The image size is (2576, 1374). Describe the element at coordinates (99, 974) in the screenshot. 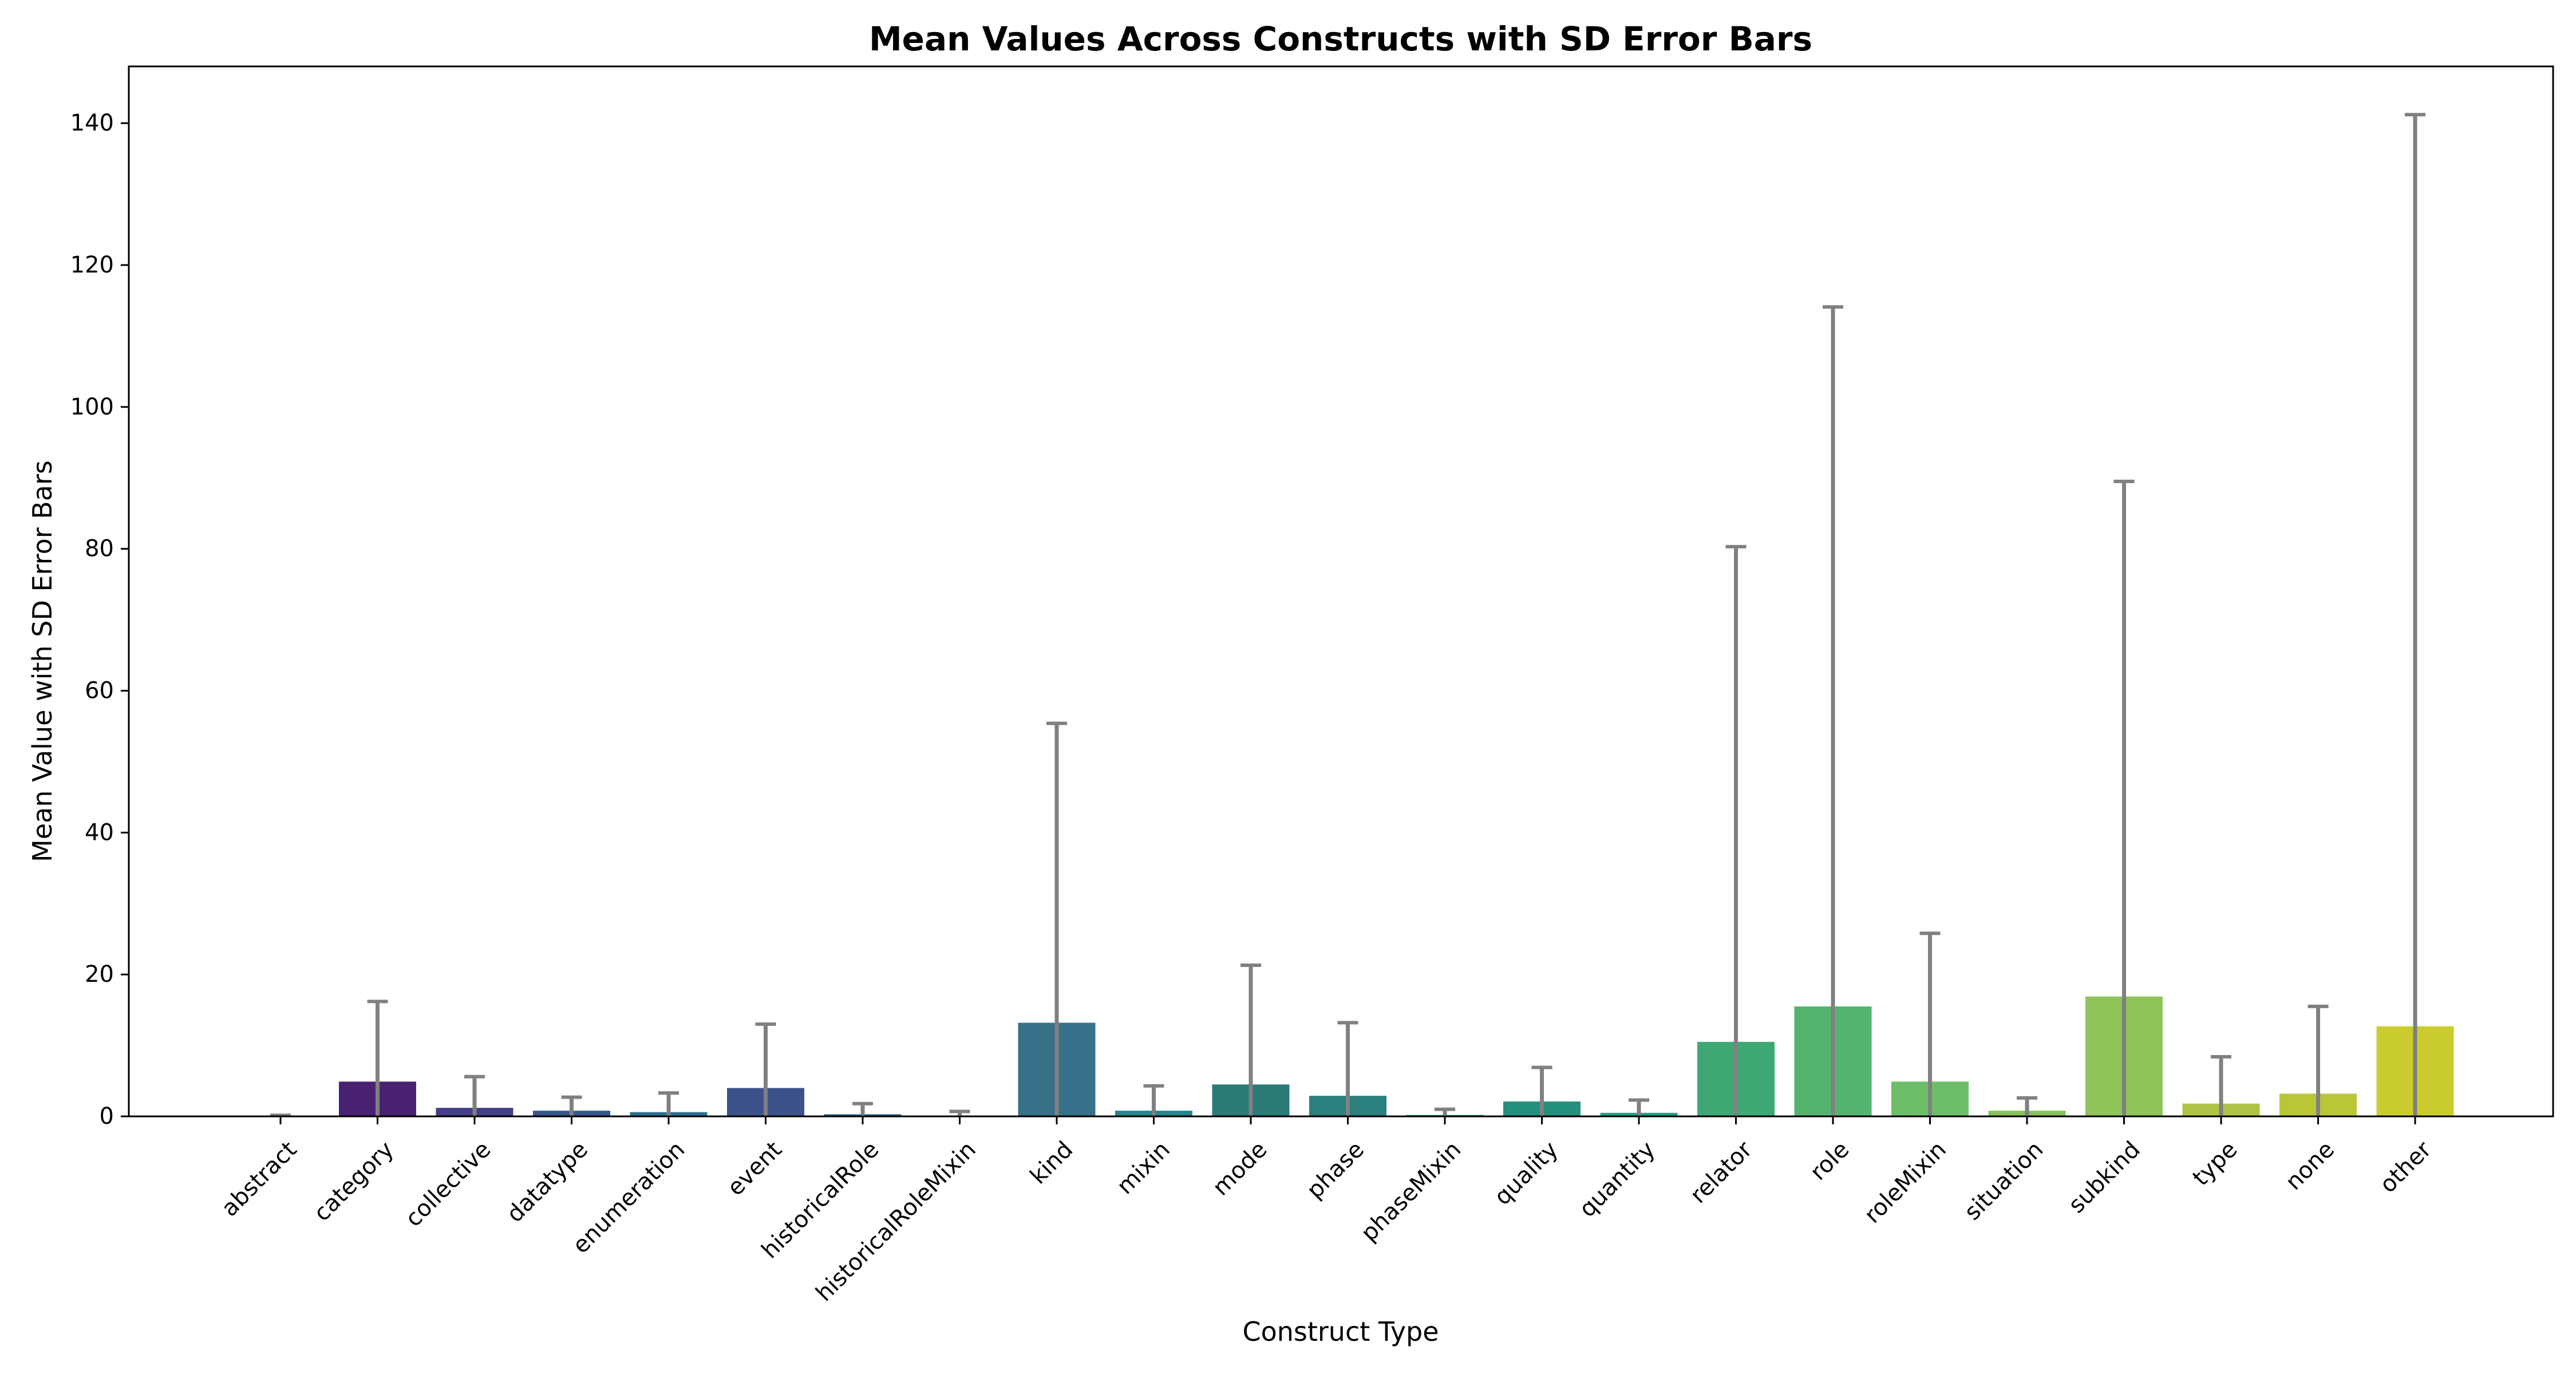

I see `y-tick-label-20: 20` at that location.